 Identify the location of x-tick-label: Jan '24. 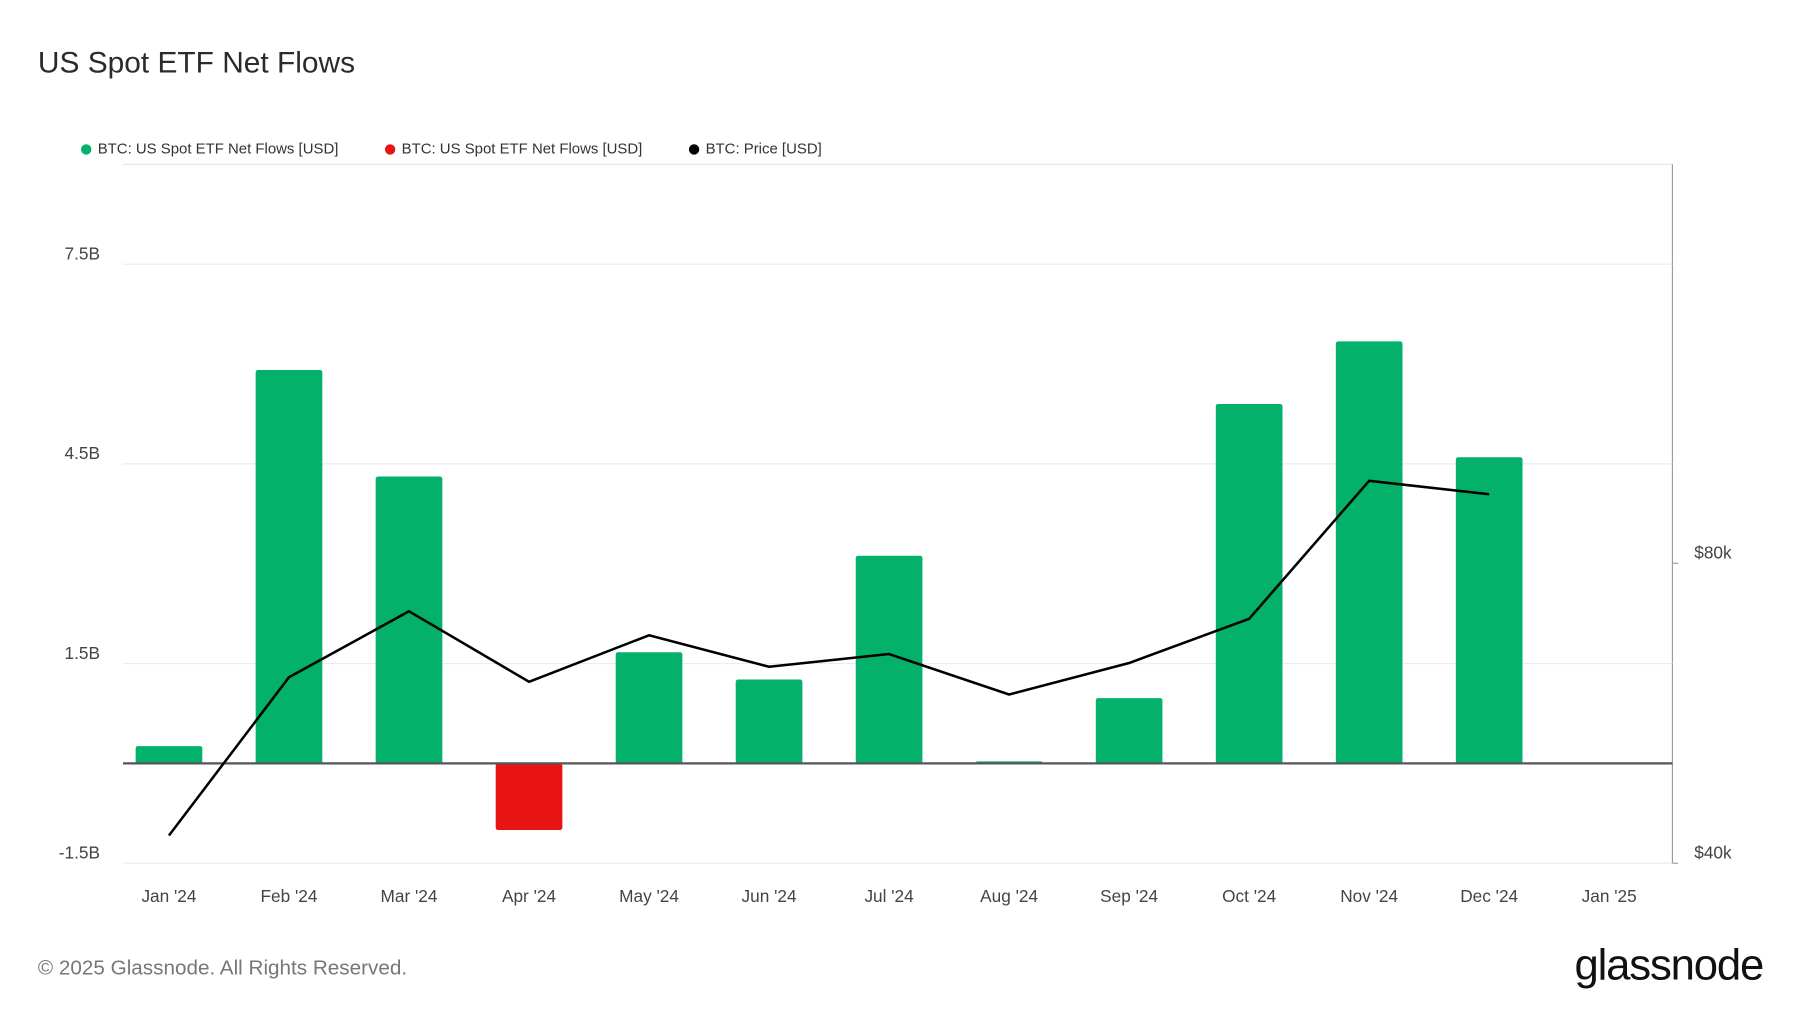
(168, 896).